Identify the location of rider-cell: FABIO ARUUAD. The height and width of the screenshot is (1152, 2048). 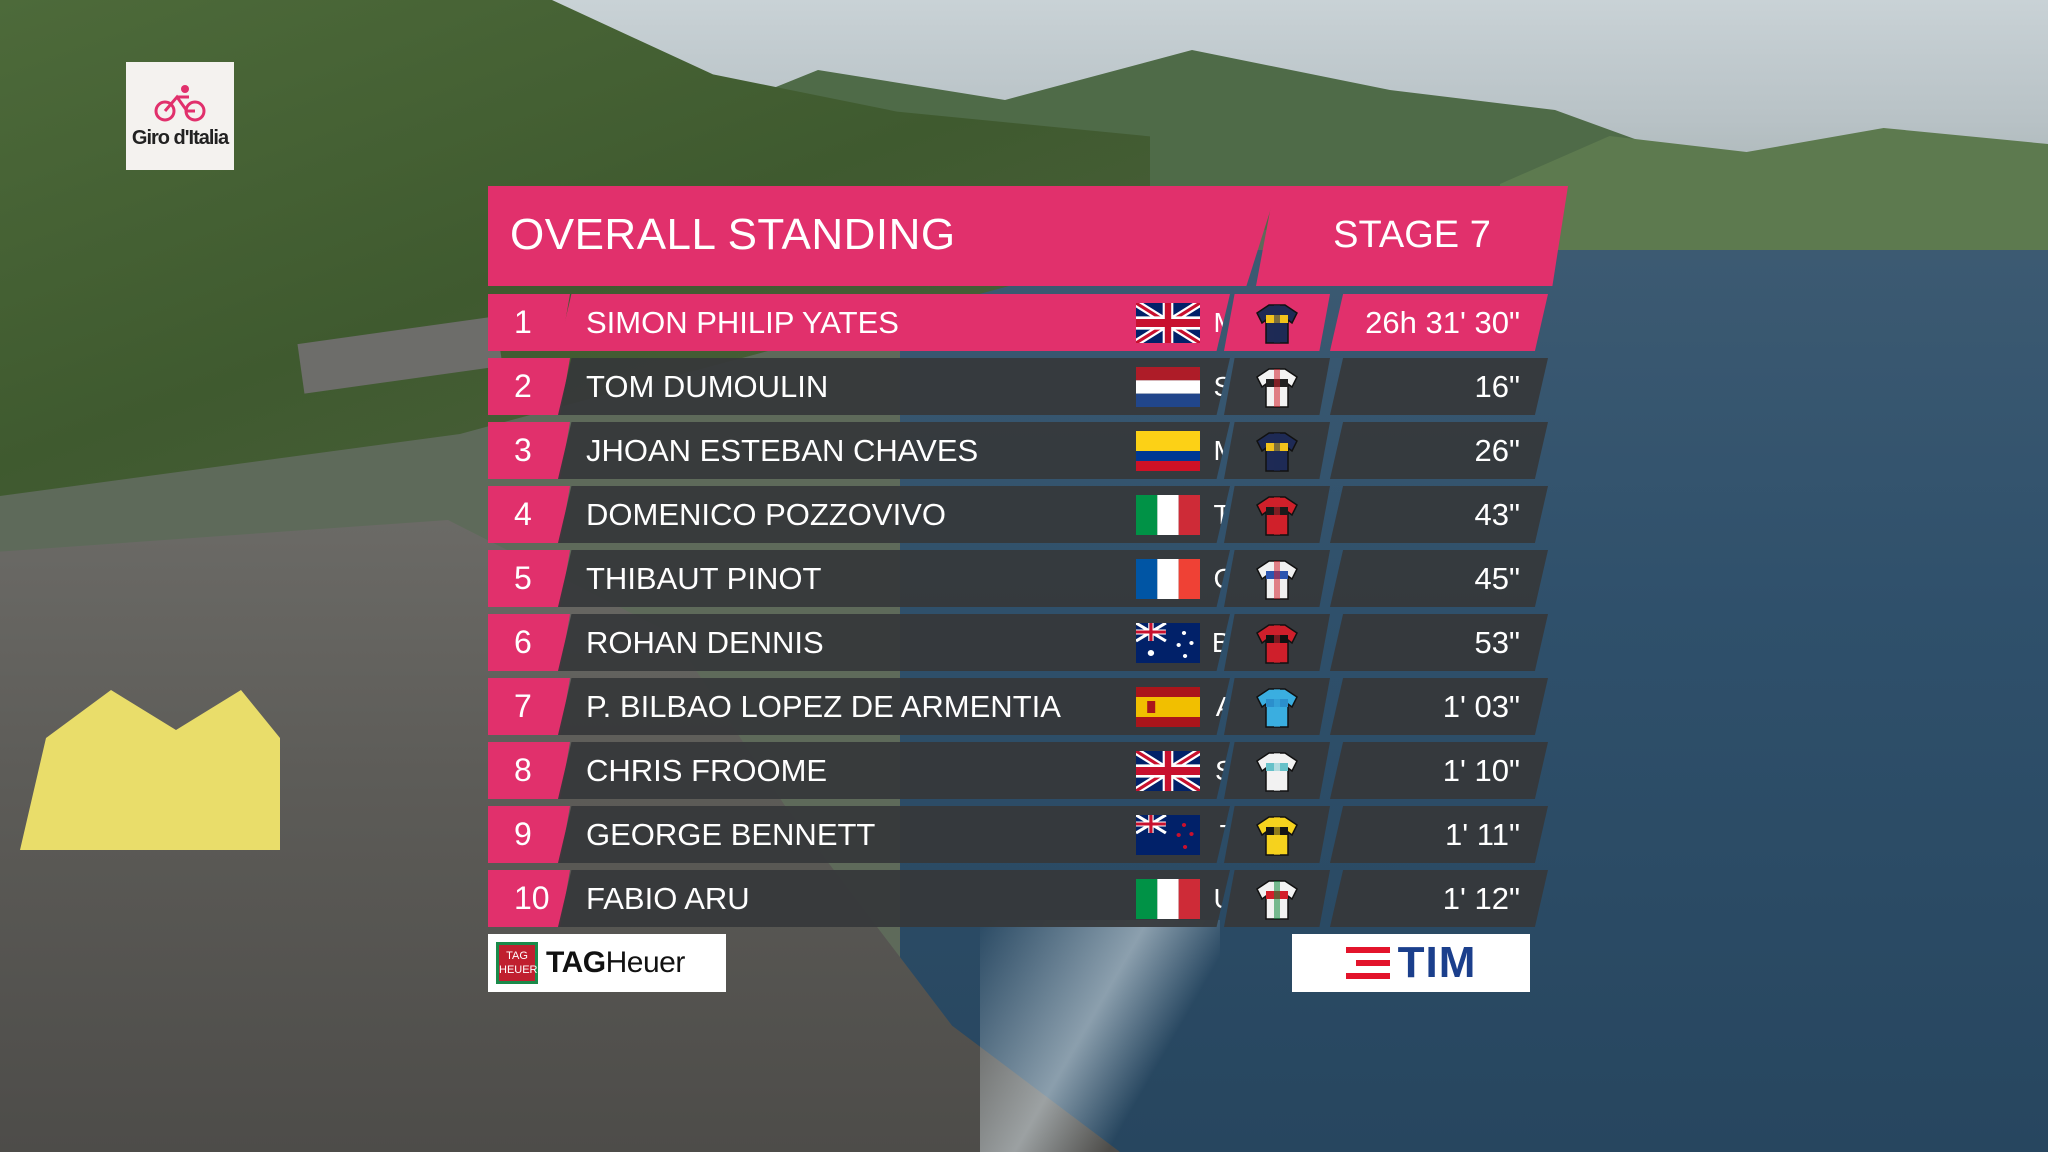
(894, 898).